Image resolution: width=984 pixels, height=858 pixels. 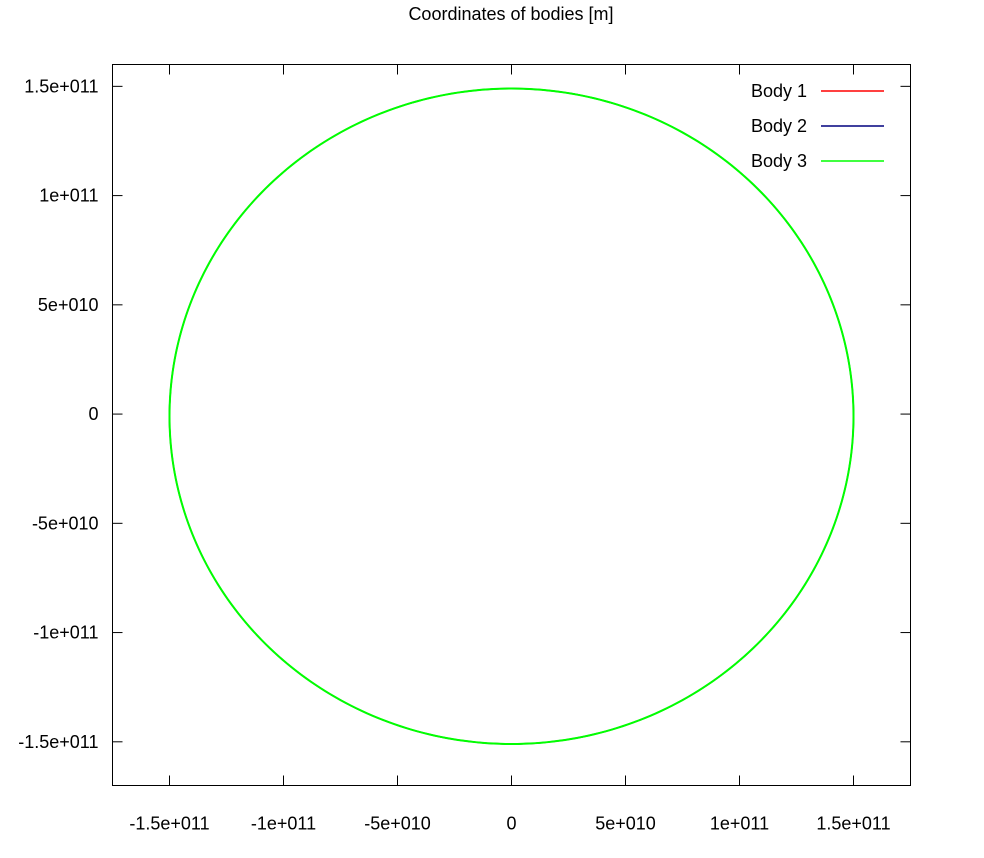 What do you see at coordinates (65, 633) in the screenshot?
I see `y-tick-label: -1e+011` at bounding box center [65, 633].